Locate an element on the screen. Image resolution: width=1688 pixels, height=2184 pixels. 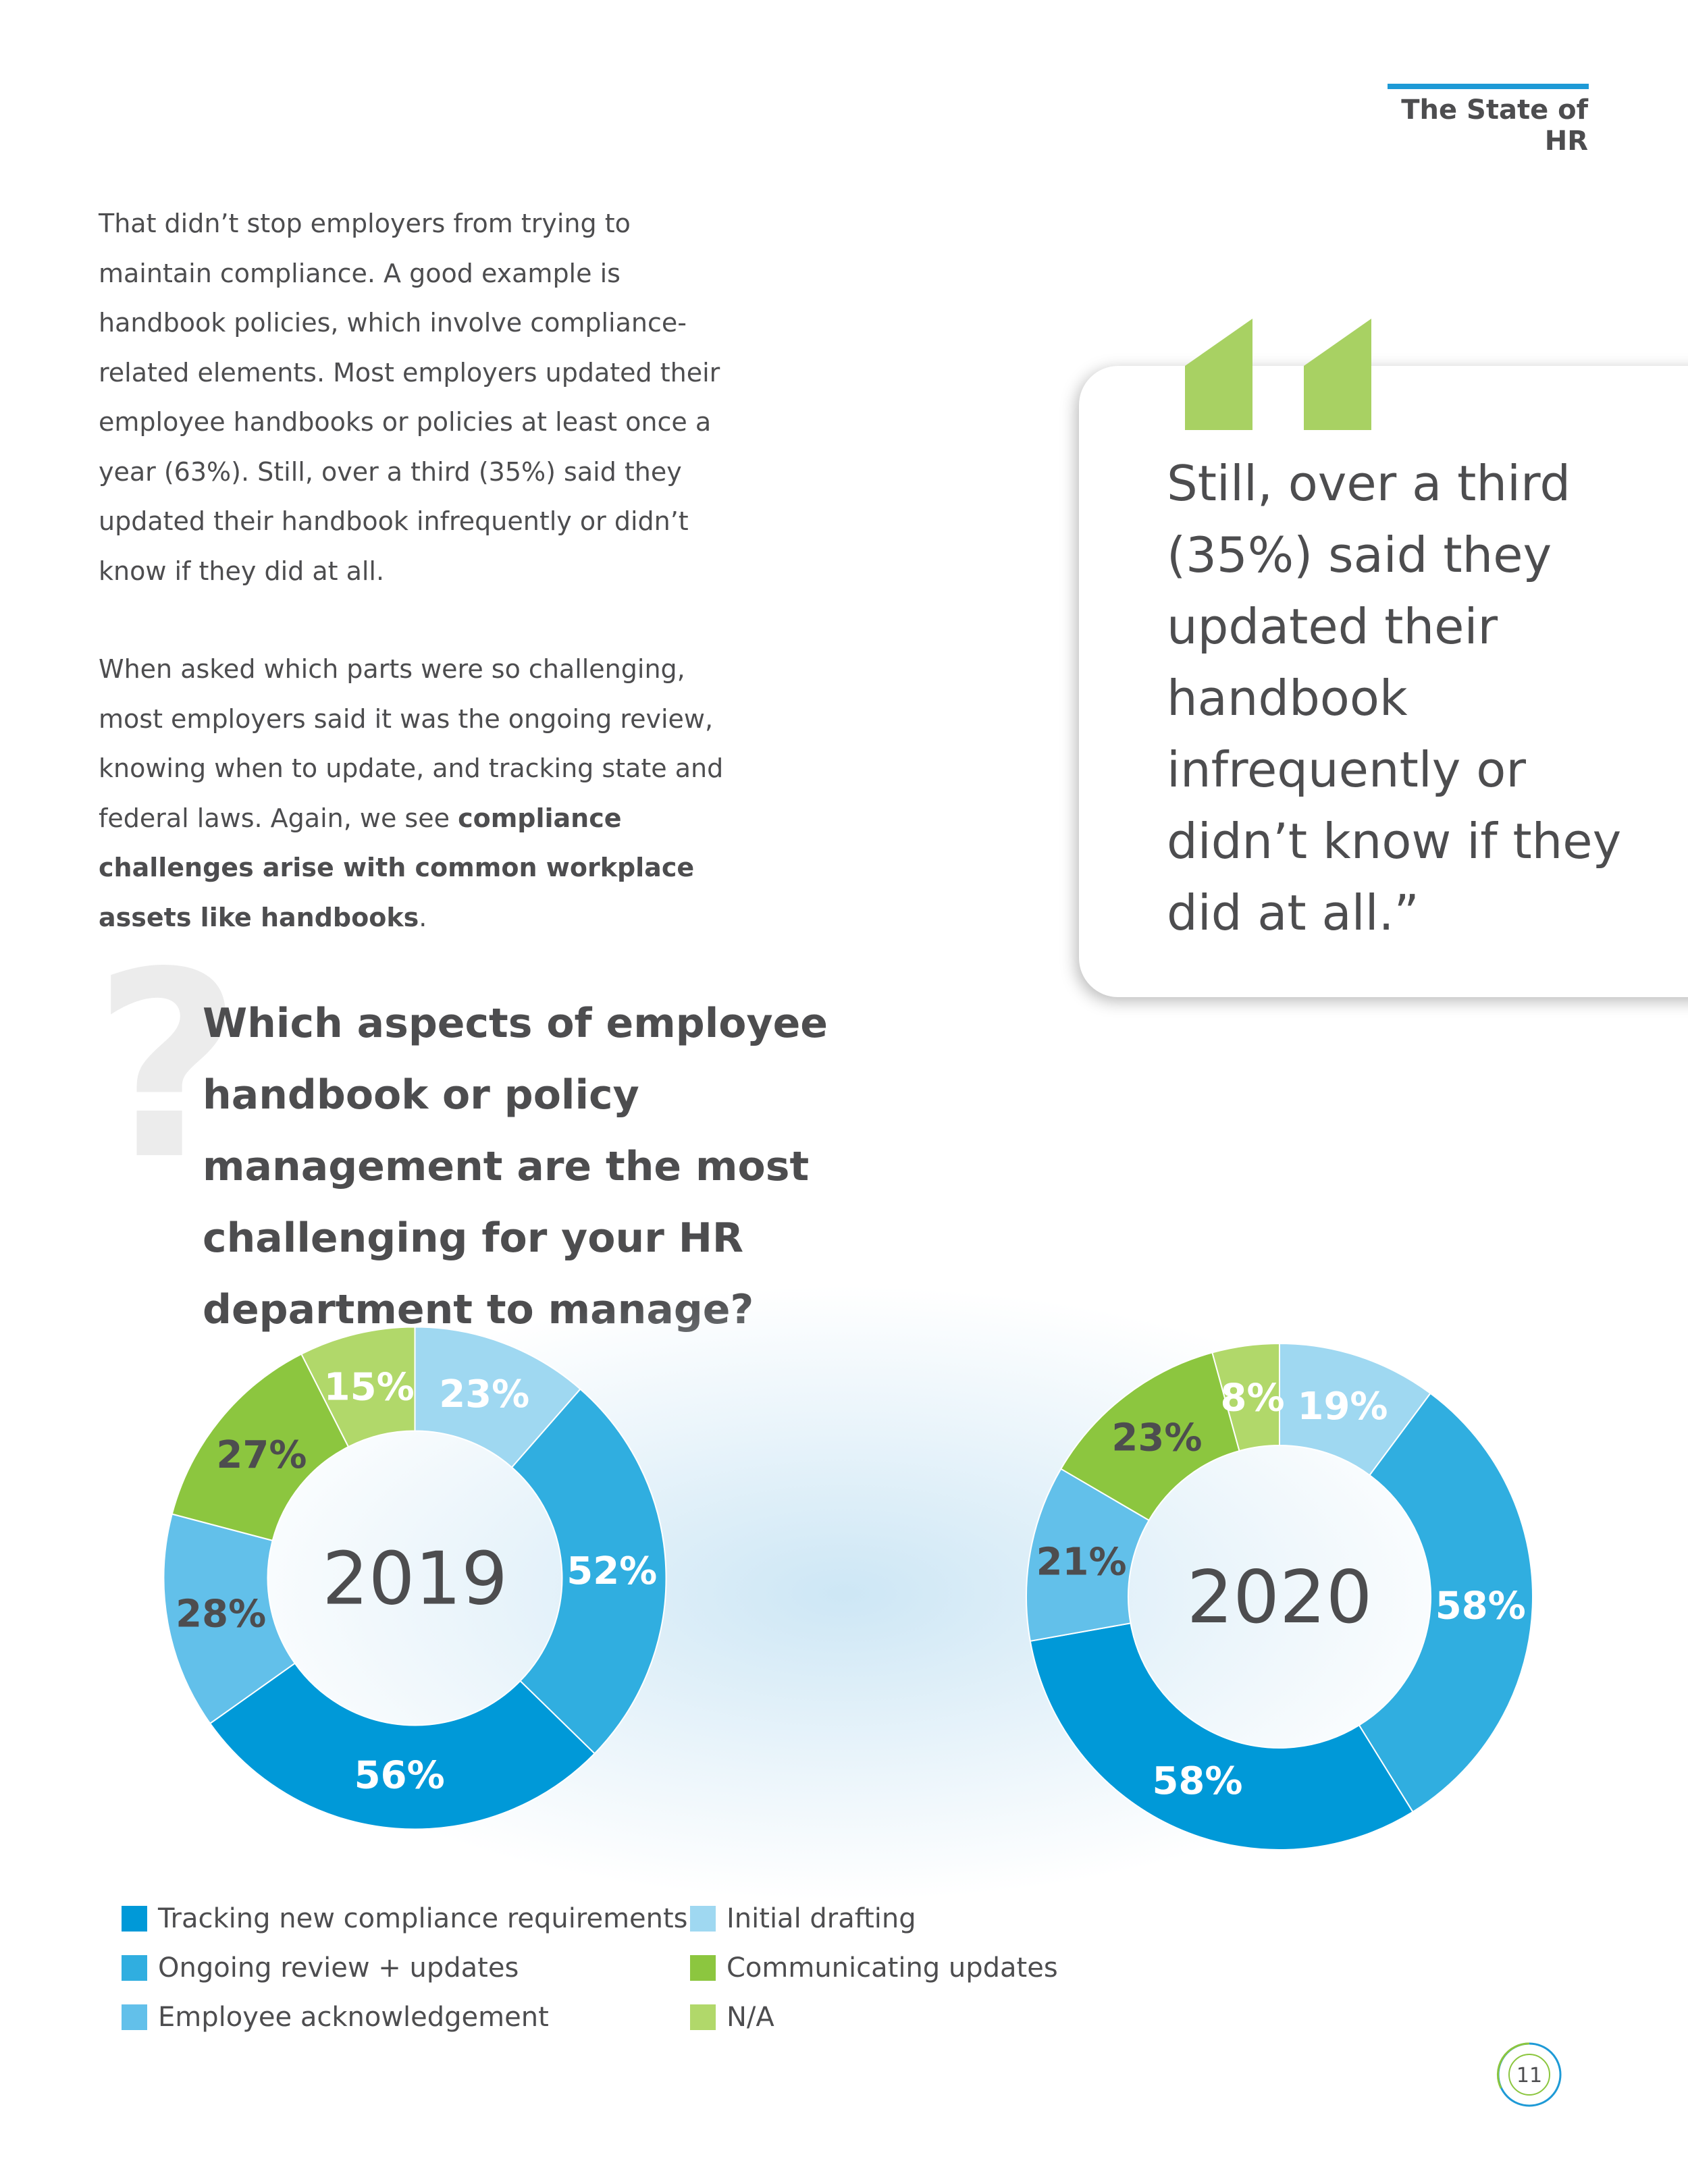
legend-label: N/A is located at coordinates (751, 2017).